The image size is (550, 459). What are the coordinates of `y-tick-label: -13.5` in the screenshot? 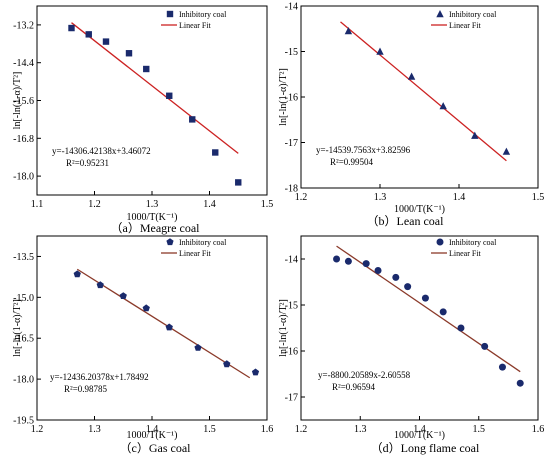 It's located at (23, 257).